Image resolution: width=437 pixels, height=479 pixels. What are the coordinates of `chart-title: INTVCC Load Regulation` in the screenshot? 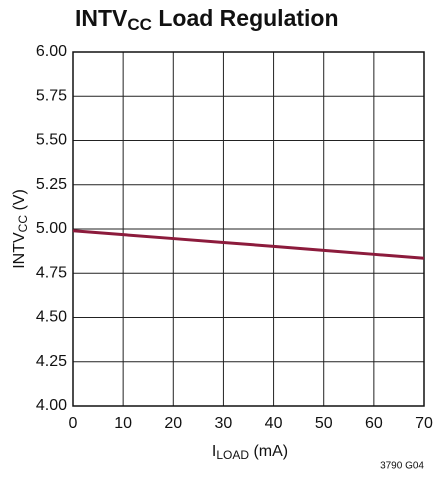 It's located at (207, 19).